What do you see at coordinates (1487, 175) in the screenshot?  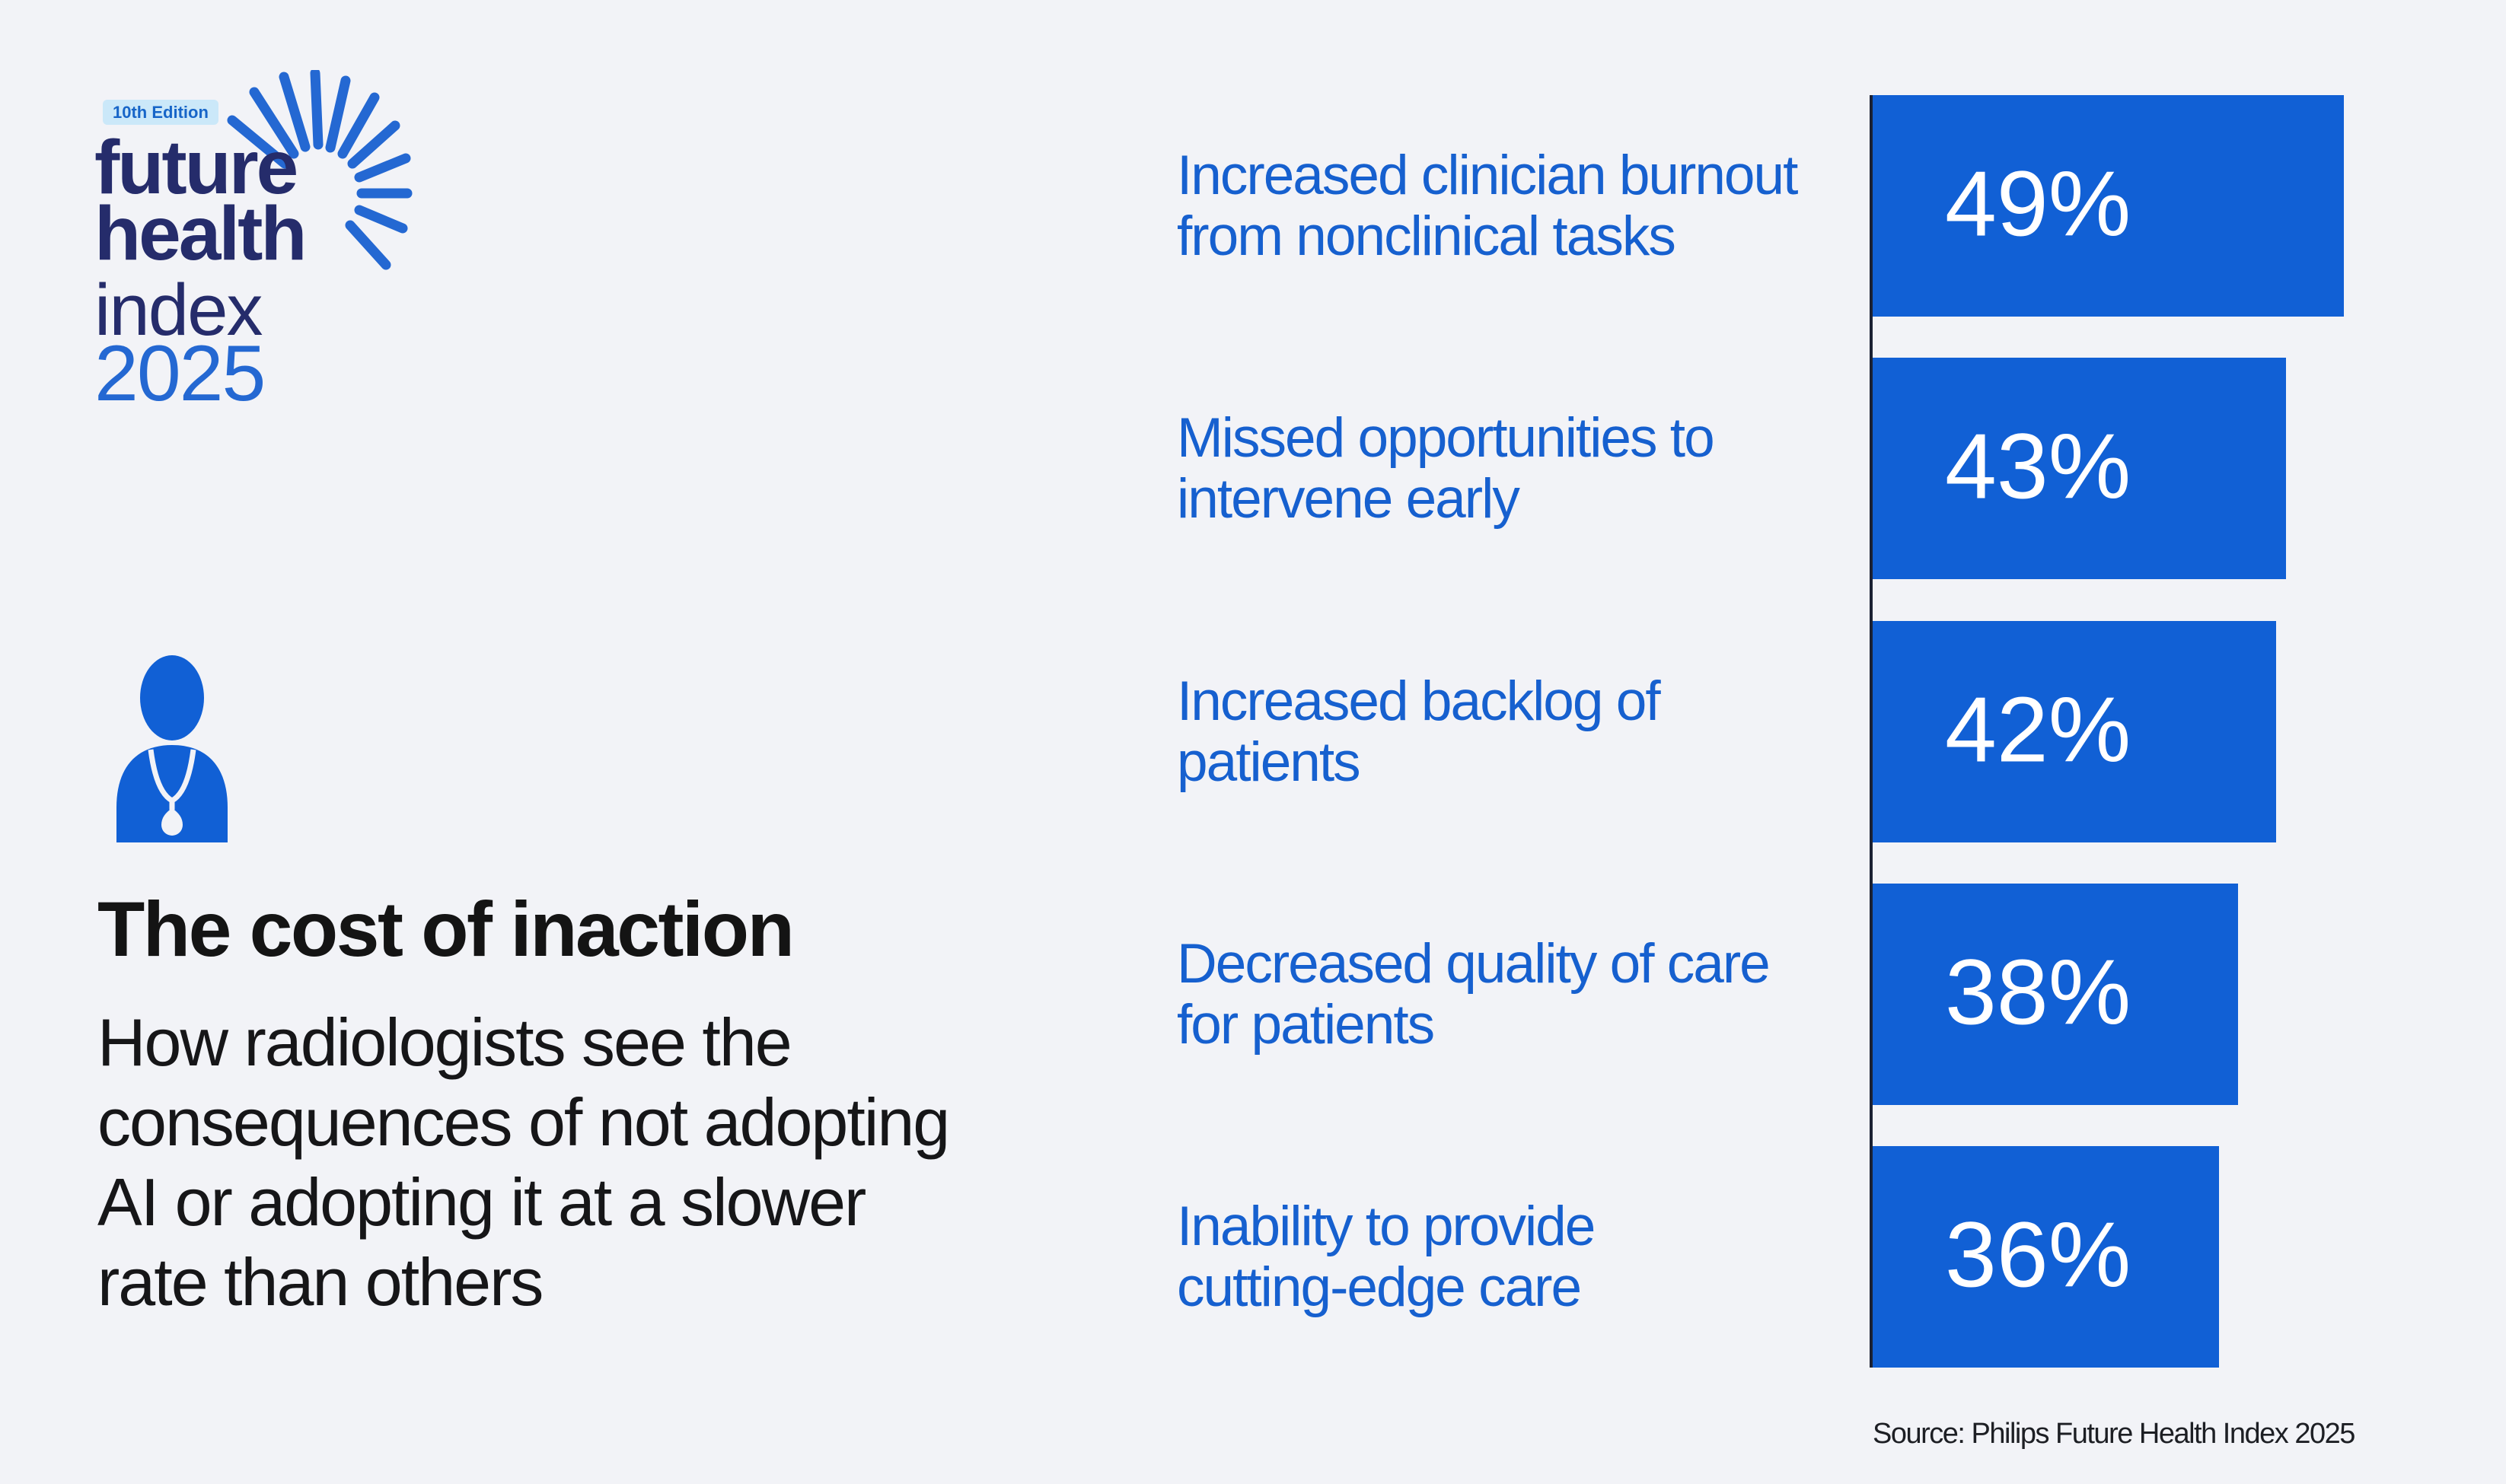 I see `bar-category-line: Increased clinician burnout` at bounding box center [1487, 175].